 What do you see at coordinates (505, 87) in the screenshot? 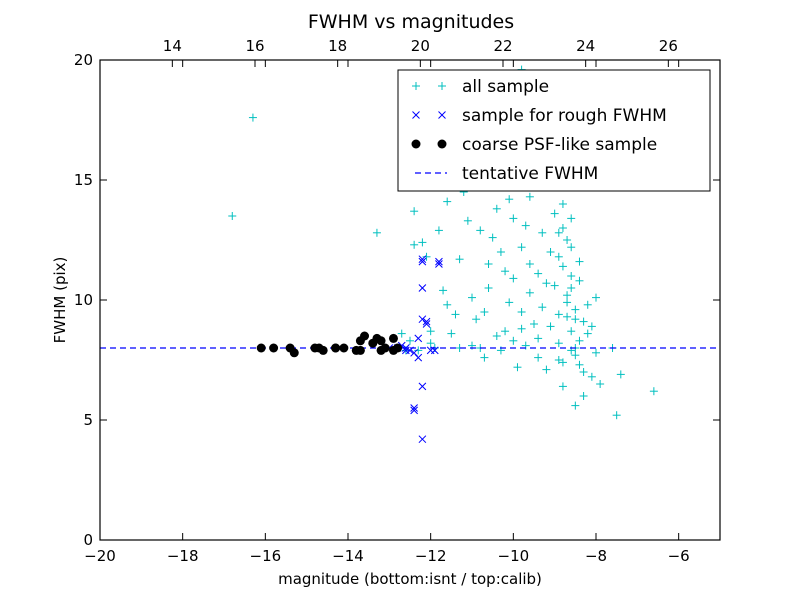
I see `legend-entry-all-sample: all sample` at bounding box center [505, 87].